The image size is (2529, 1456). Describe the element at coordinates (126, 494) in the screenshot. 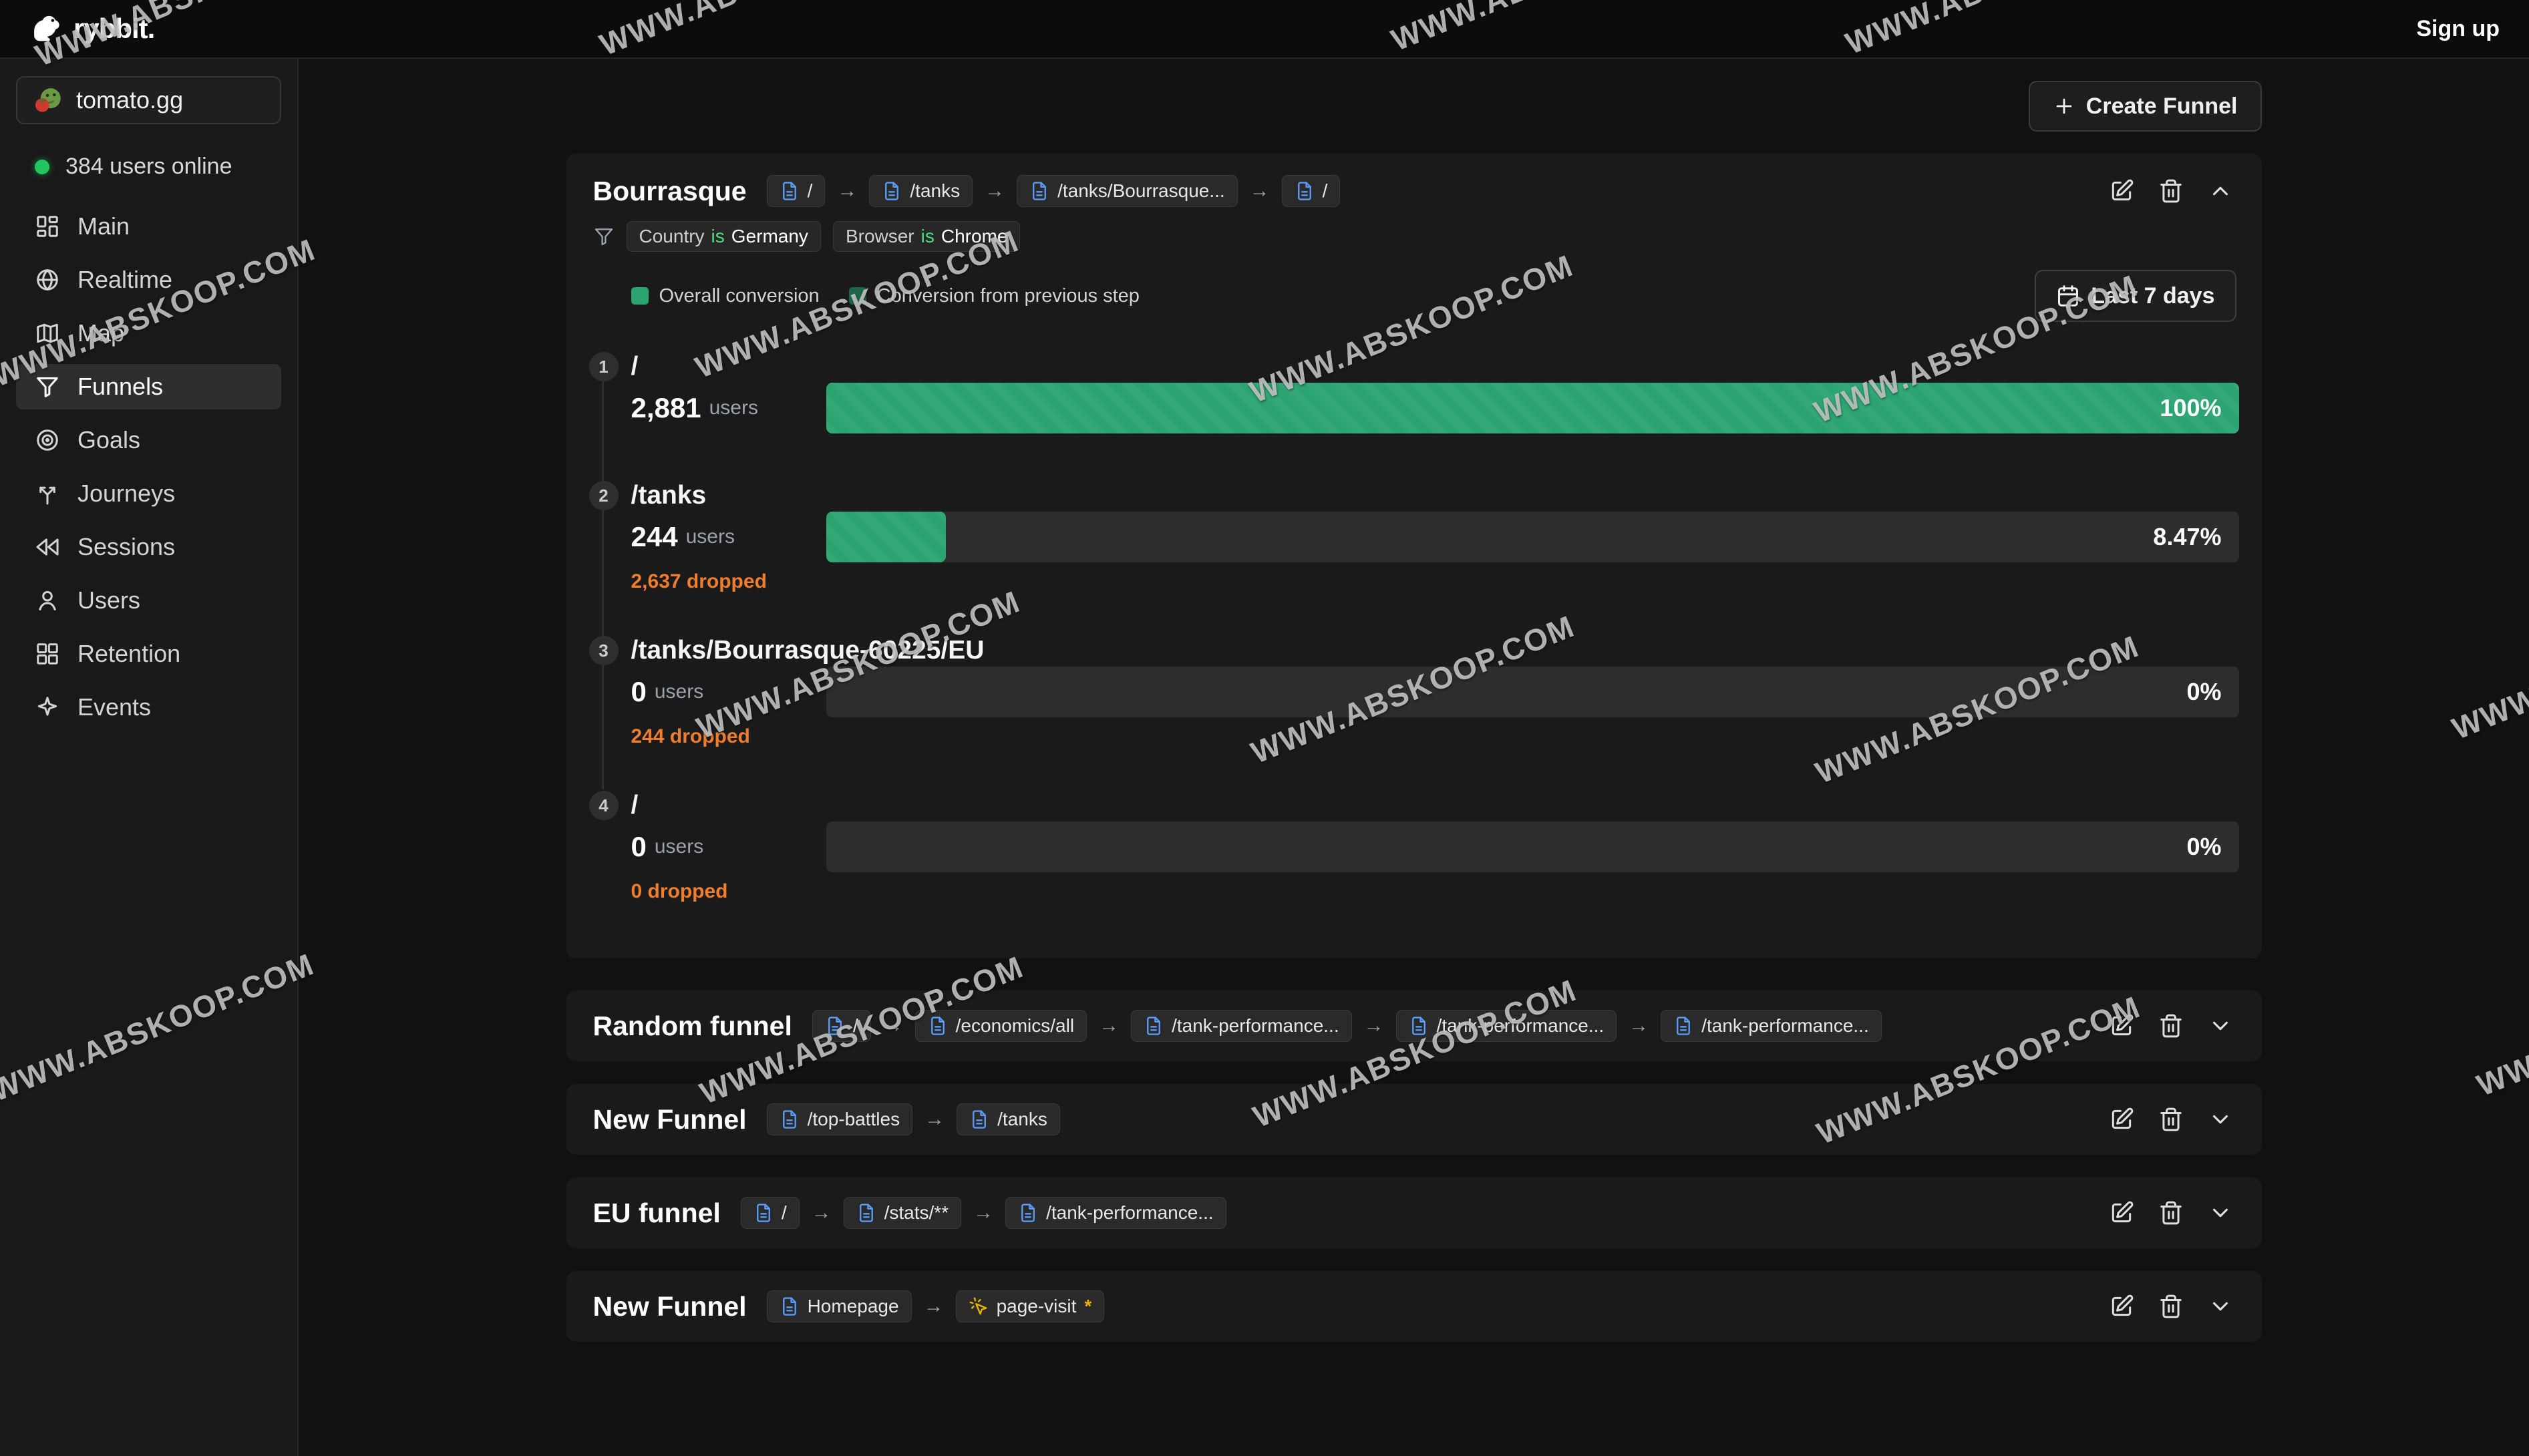

I see `sidebar-item-label: Journeys` at that location.